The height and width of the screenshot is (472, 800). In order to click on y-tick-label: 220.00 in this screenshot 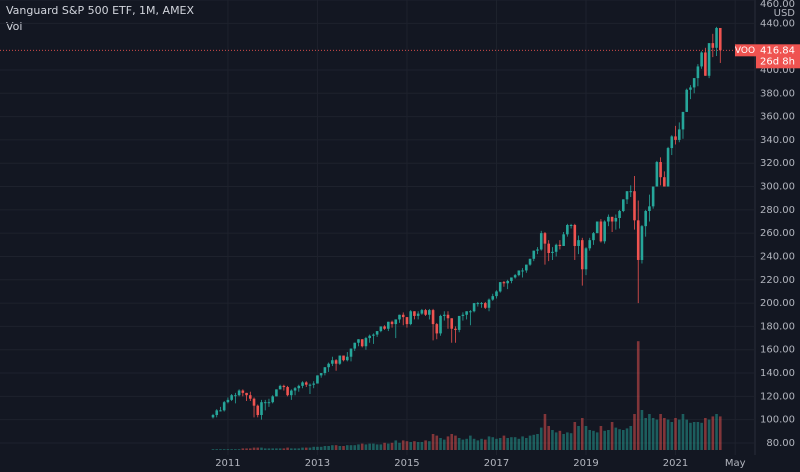, I will do `click(777, 280)`.